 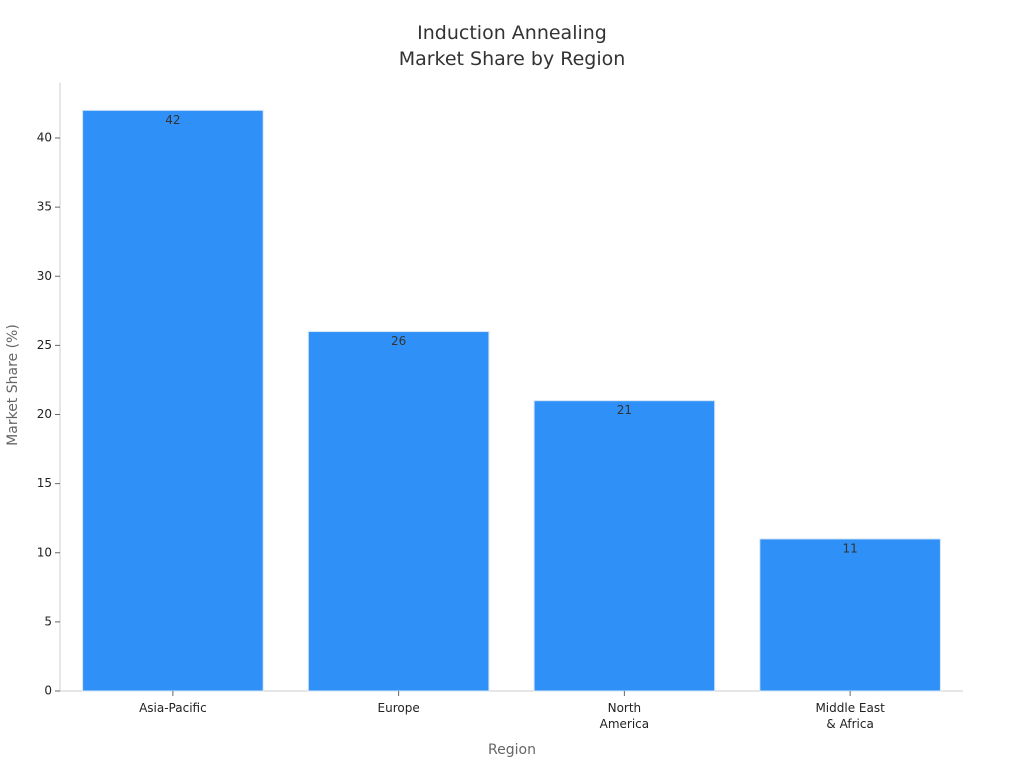 I want to click on value-label: 26, so click(x=398, y=341).